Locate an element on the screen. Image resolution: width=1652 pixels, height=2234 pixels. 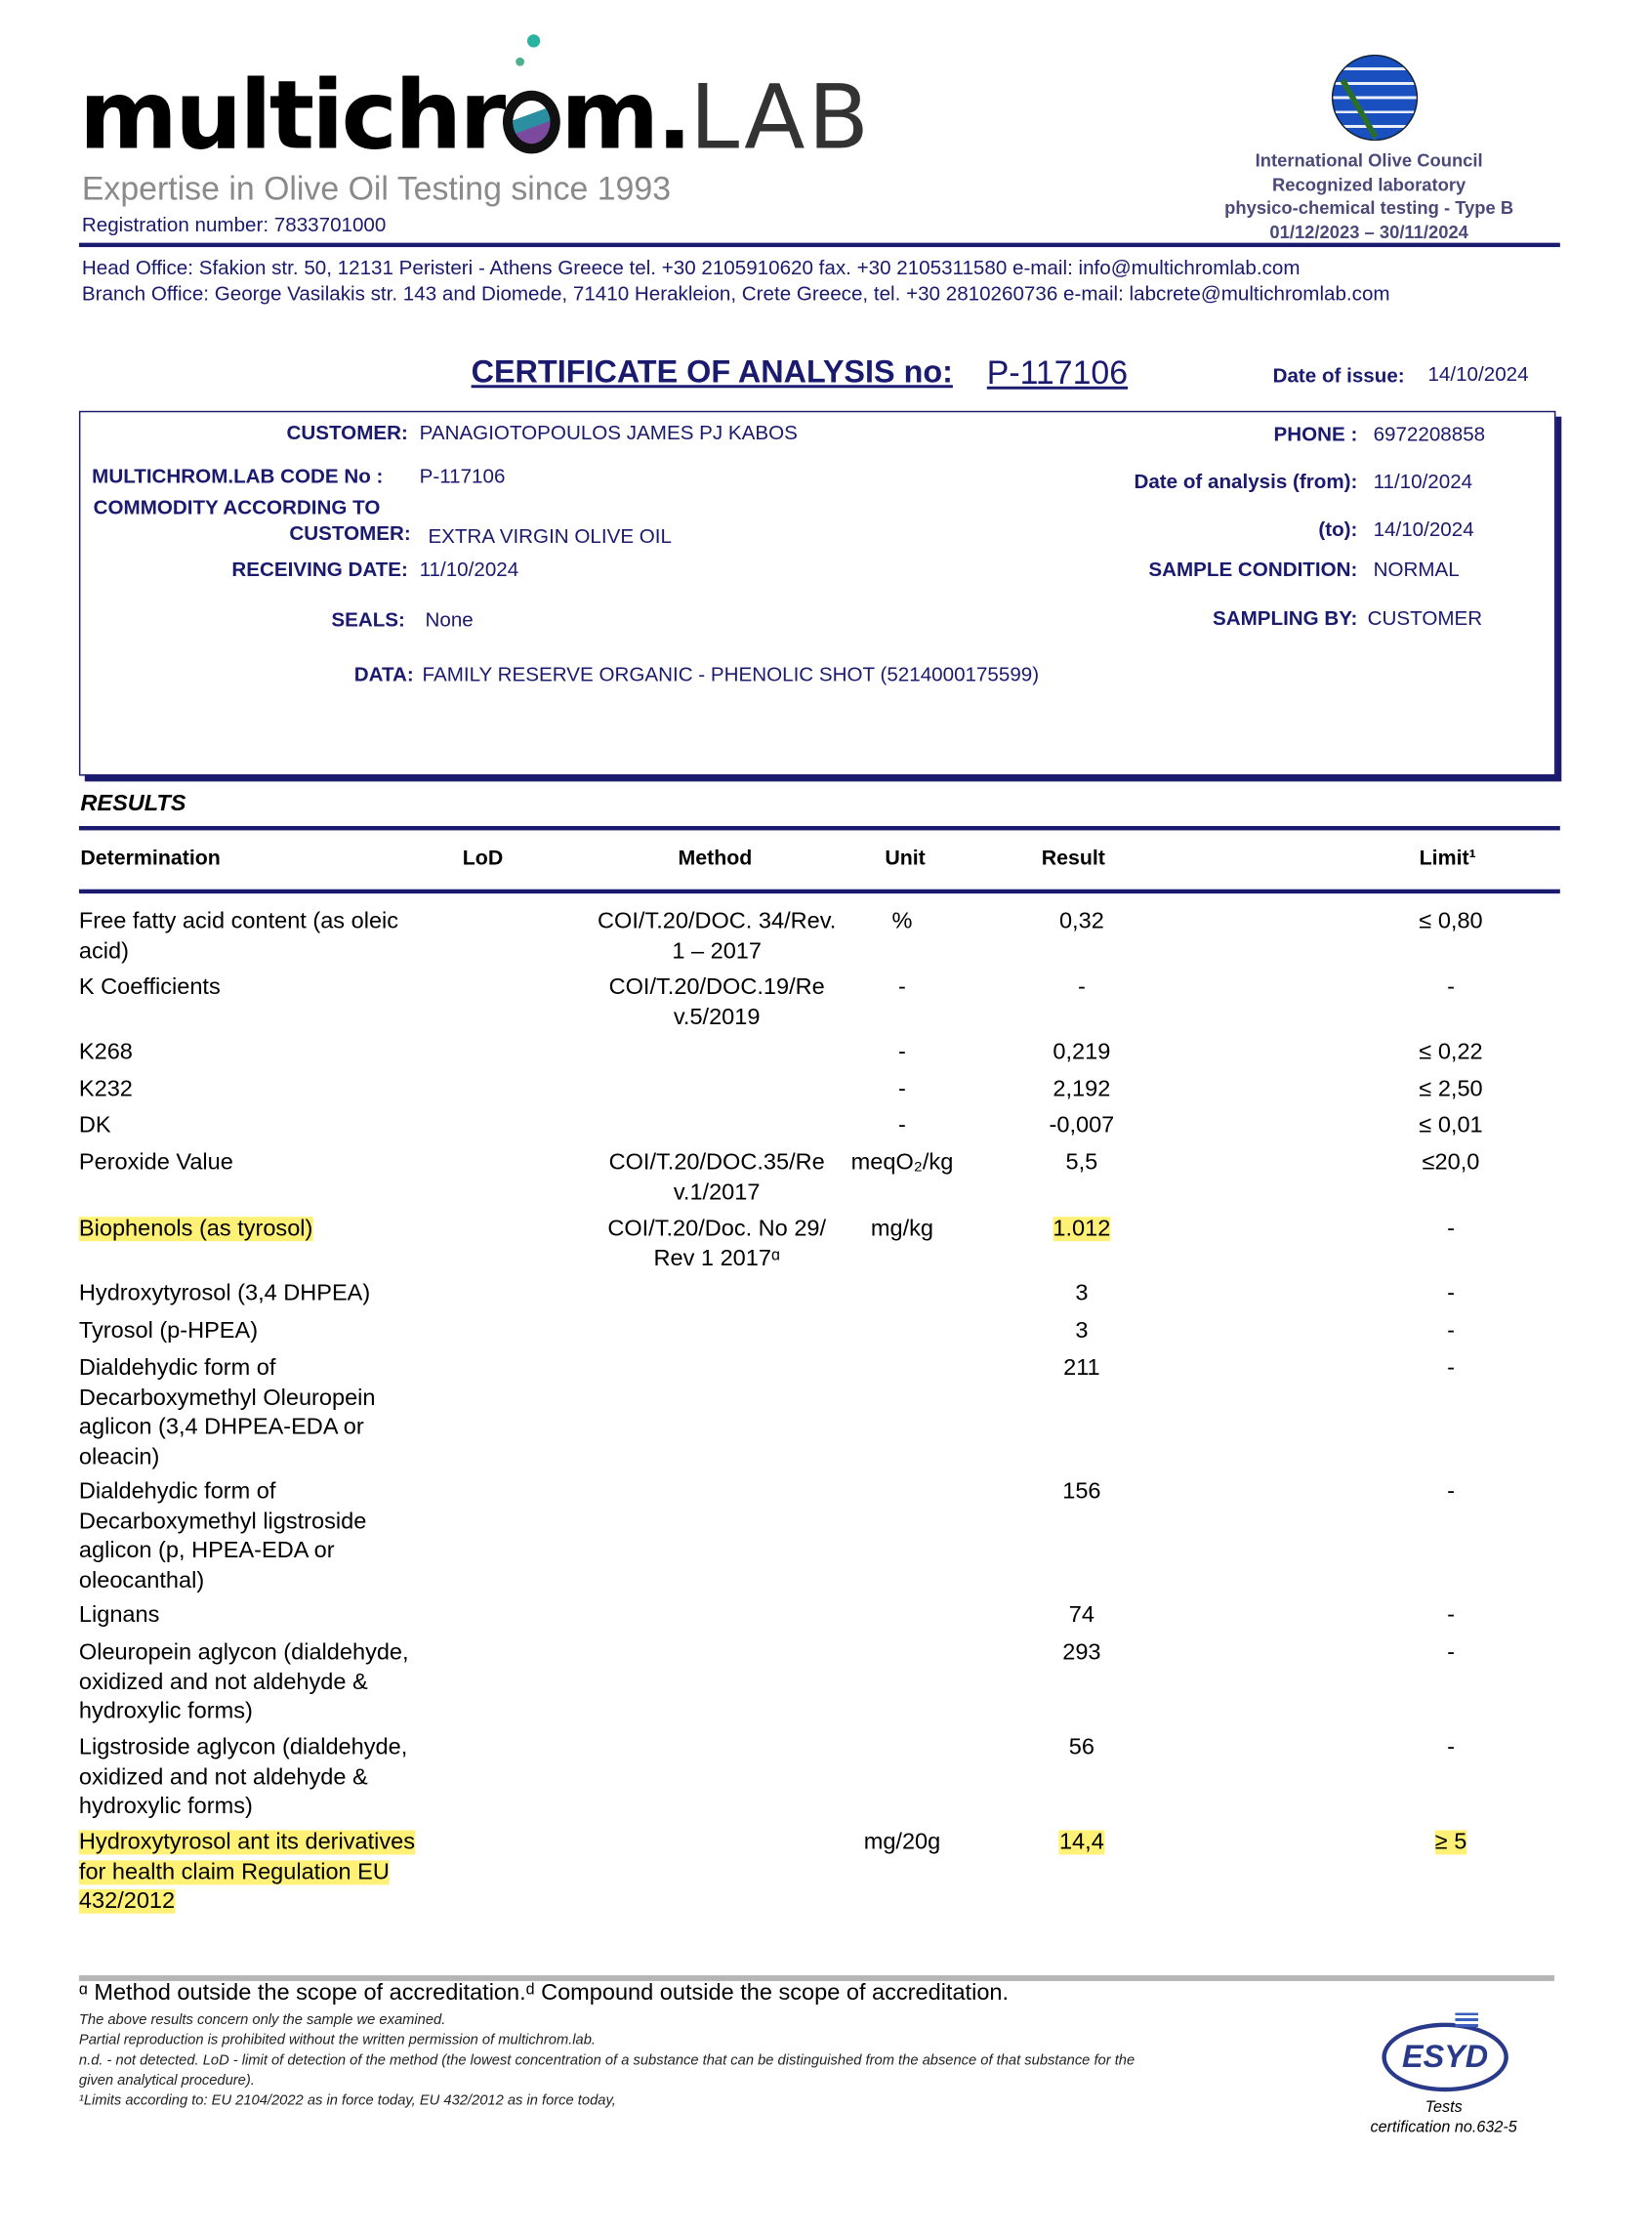
customer-label: CUSTOMER: is located at coordinates (347, 432).